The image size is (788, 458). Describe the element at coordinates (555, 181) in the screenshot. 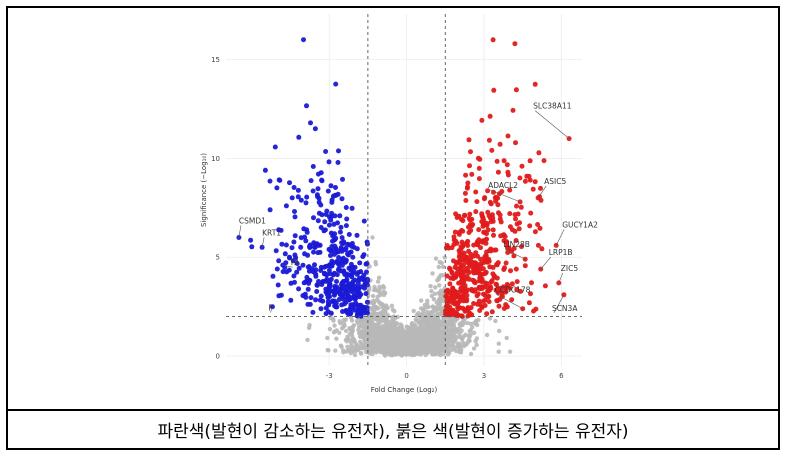

I see `gene-label: ASIC5` at that location.